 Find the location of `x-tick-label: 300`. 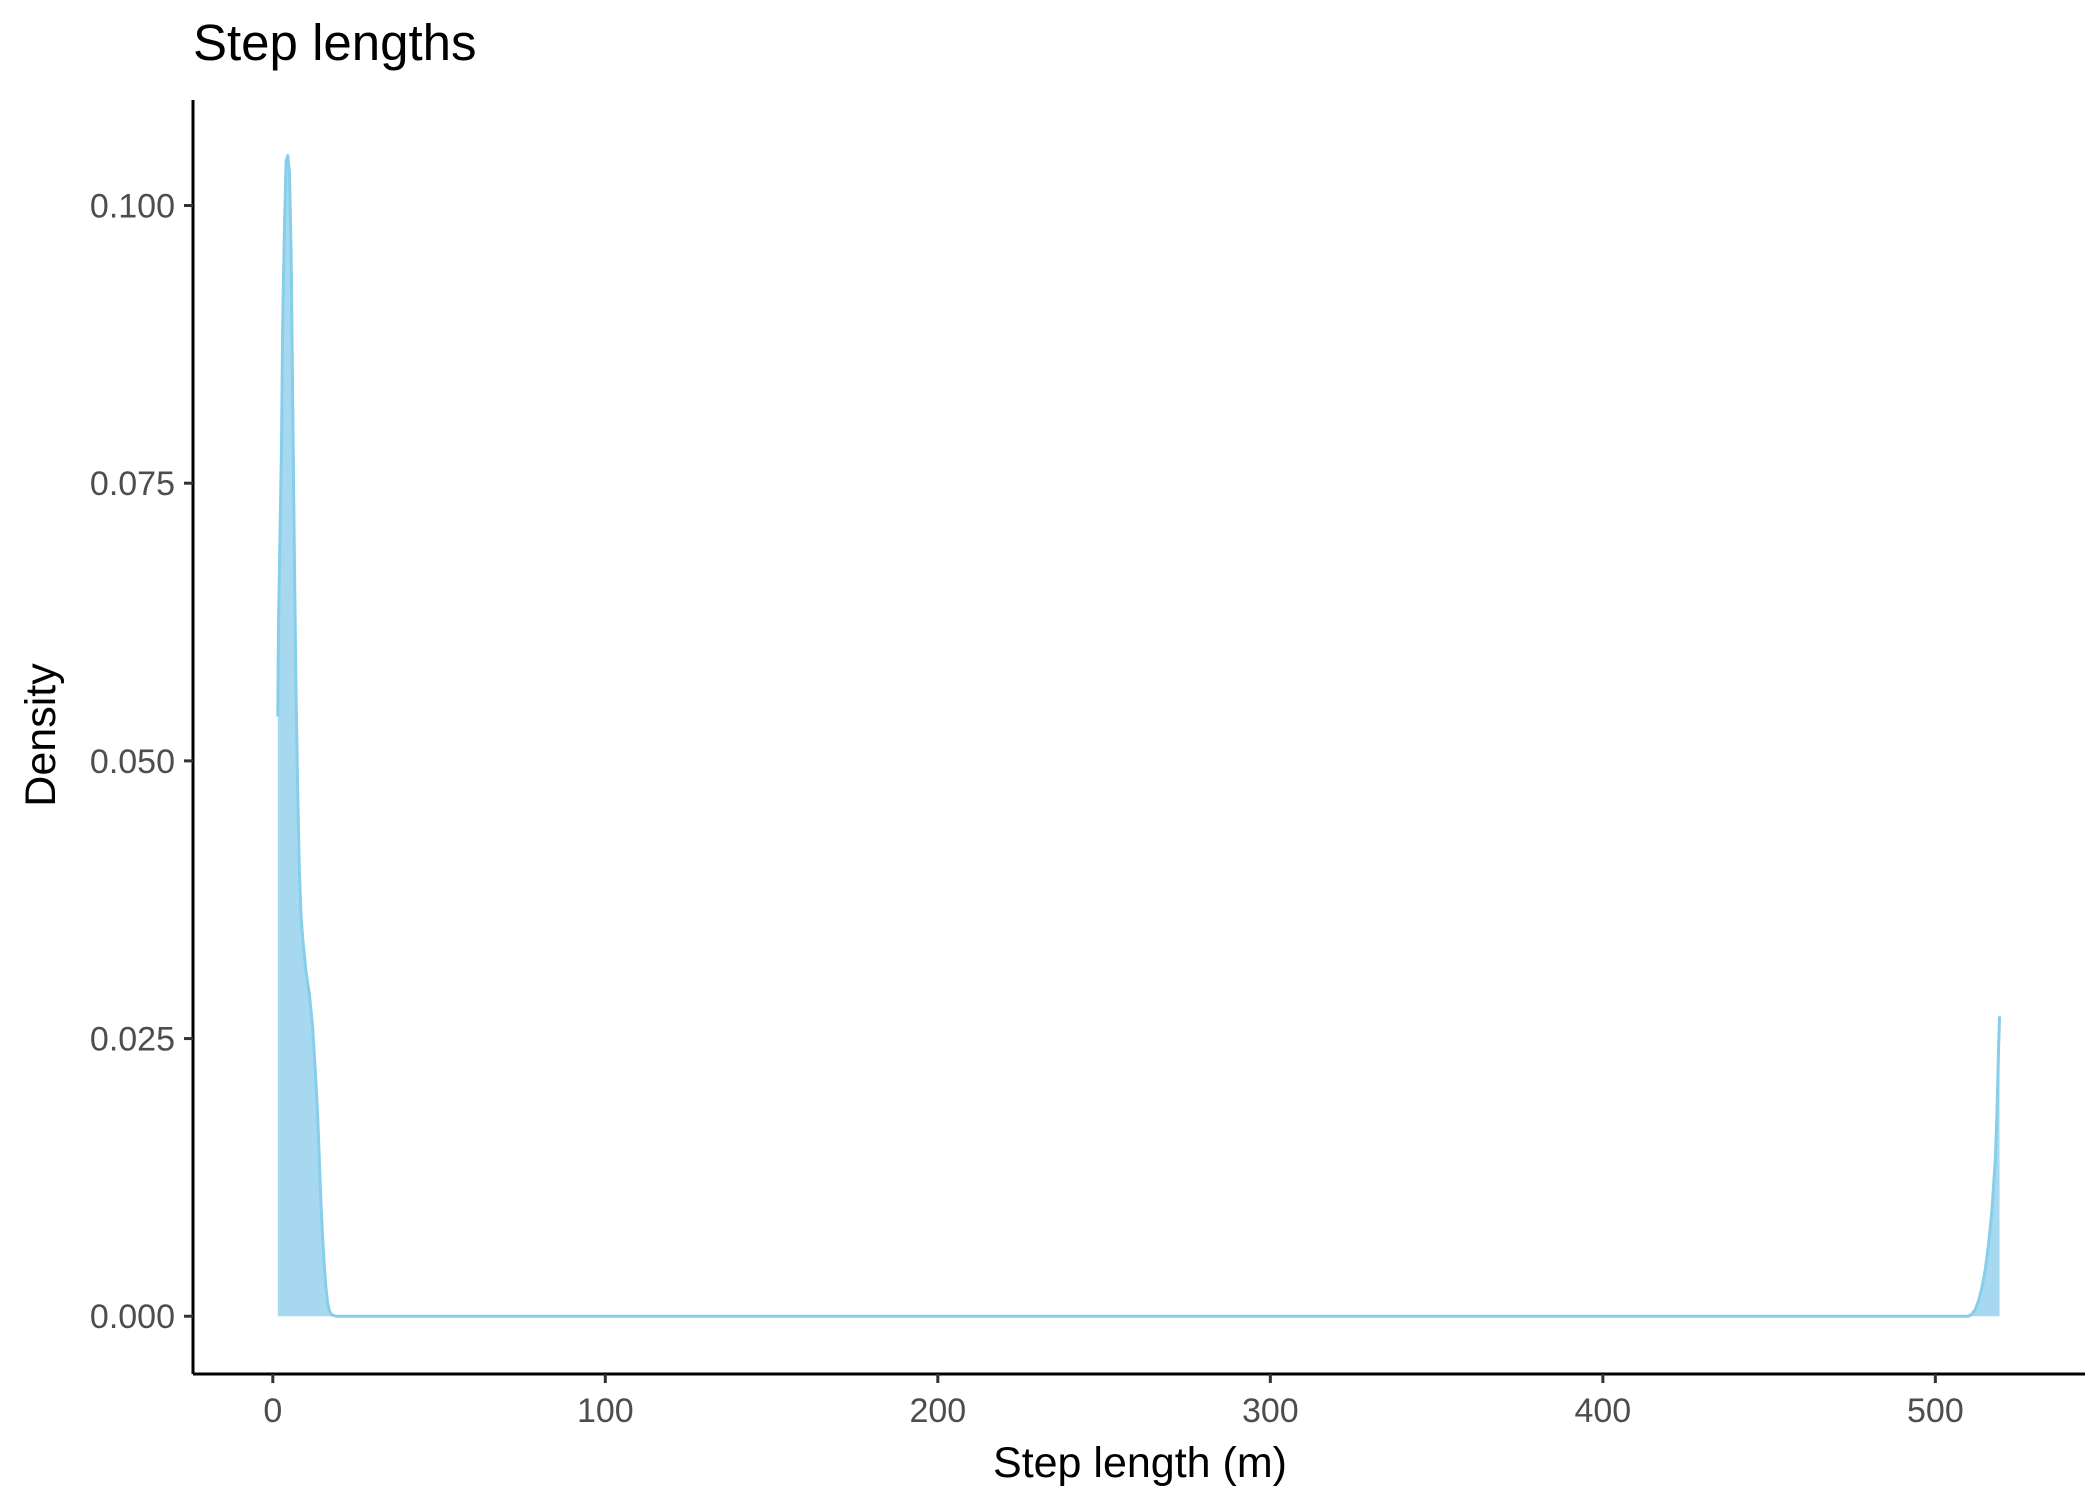

x-tick-label: 300 is located at coordinates (1270, 1411).